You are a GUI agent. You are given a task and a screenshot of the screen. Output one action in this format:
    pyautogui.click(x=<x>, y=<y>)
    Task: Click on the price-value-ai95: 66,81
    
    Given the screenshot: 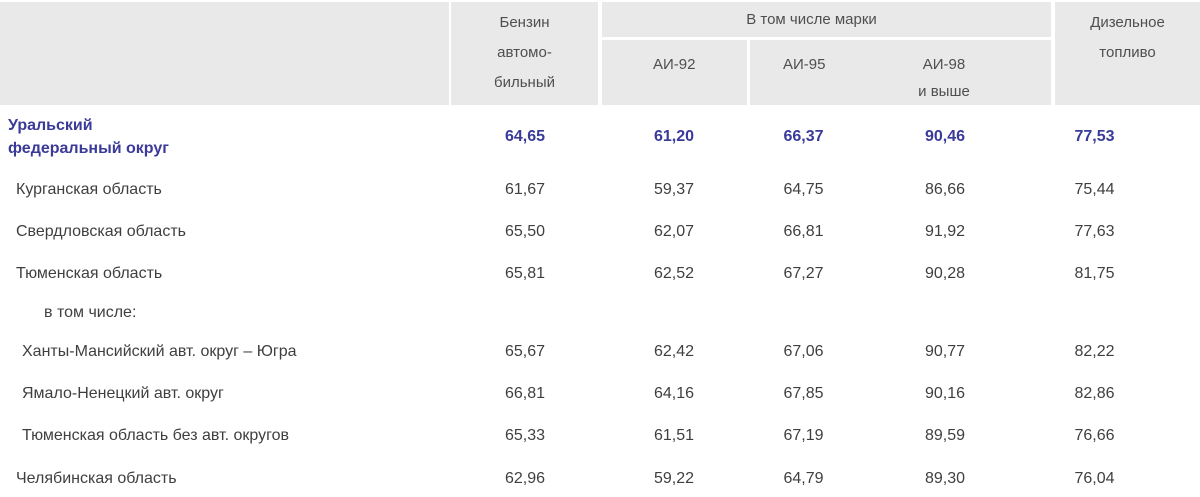 What is the action you would take?
    pyautogui.click(x=803, y=231)
    